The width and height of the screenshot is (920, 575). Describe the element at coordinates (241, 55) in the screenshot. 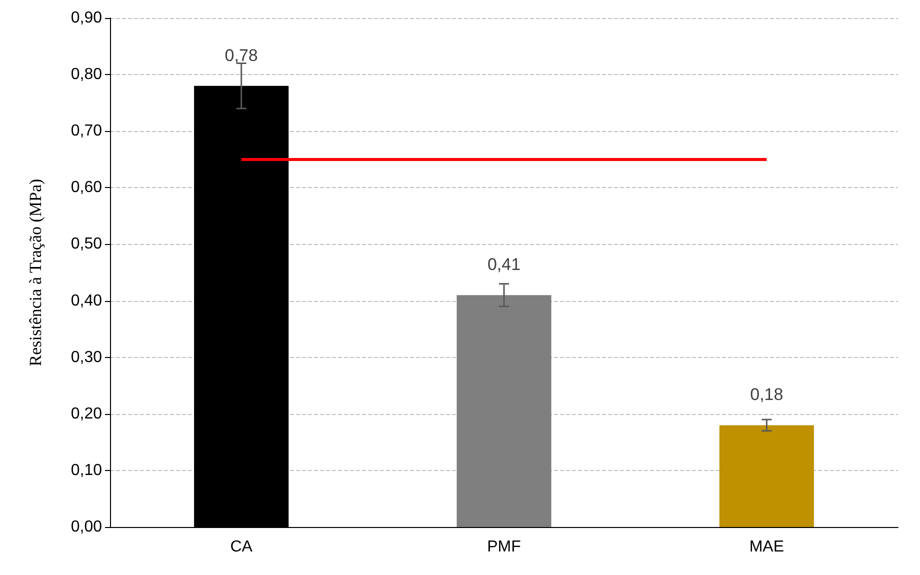

I see `data-label: 0,78` at that location.